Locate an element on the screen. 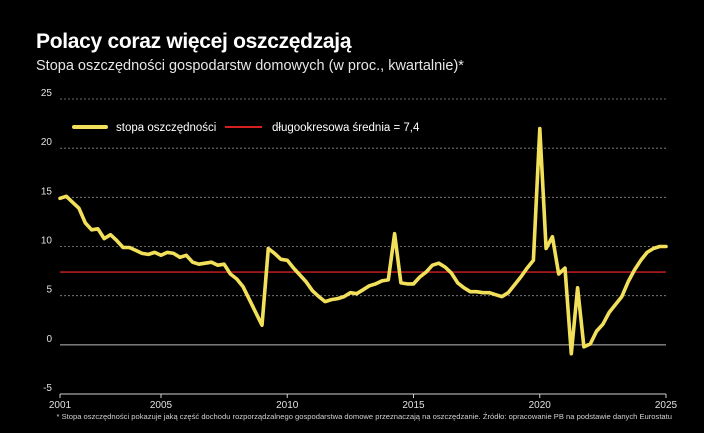 Image resolution: width=704 pixels, height=433 pixels. x-tick-label: 2010 is located at coordinates (287, 405).